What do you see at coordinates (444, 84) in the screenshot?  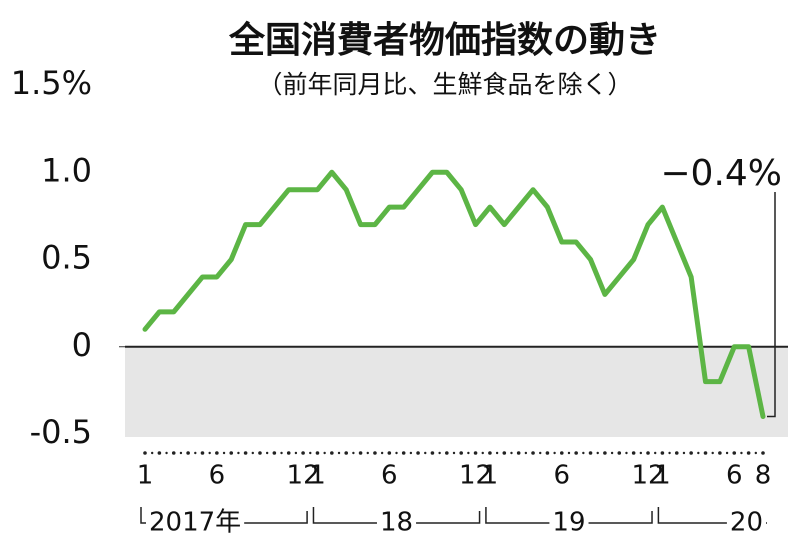 I see `chart-subtitle: （前年同月比、生鮮食品を除く）` at bounding box center [444, 84].